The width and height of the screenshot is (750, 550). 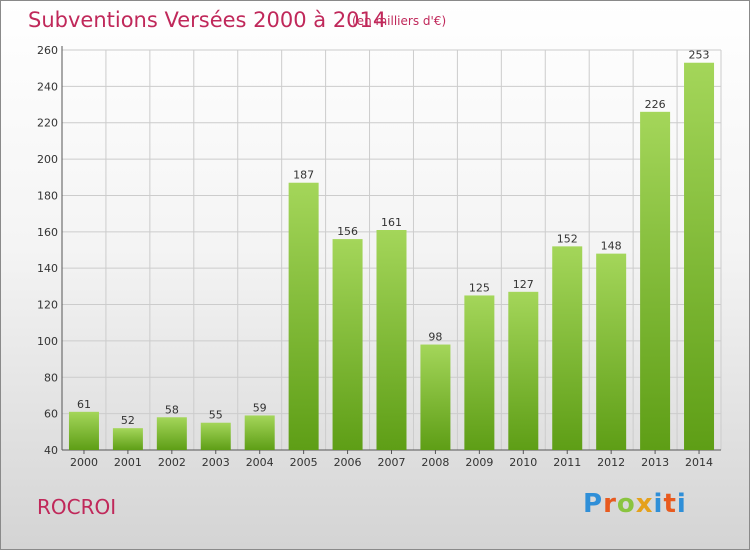 I want to click on x-tick-label: 2000, so click(x=84, y=462).